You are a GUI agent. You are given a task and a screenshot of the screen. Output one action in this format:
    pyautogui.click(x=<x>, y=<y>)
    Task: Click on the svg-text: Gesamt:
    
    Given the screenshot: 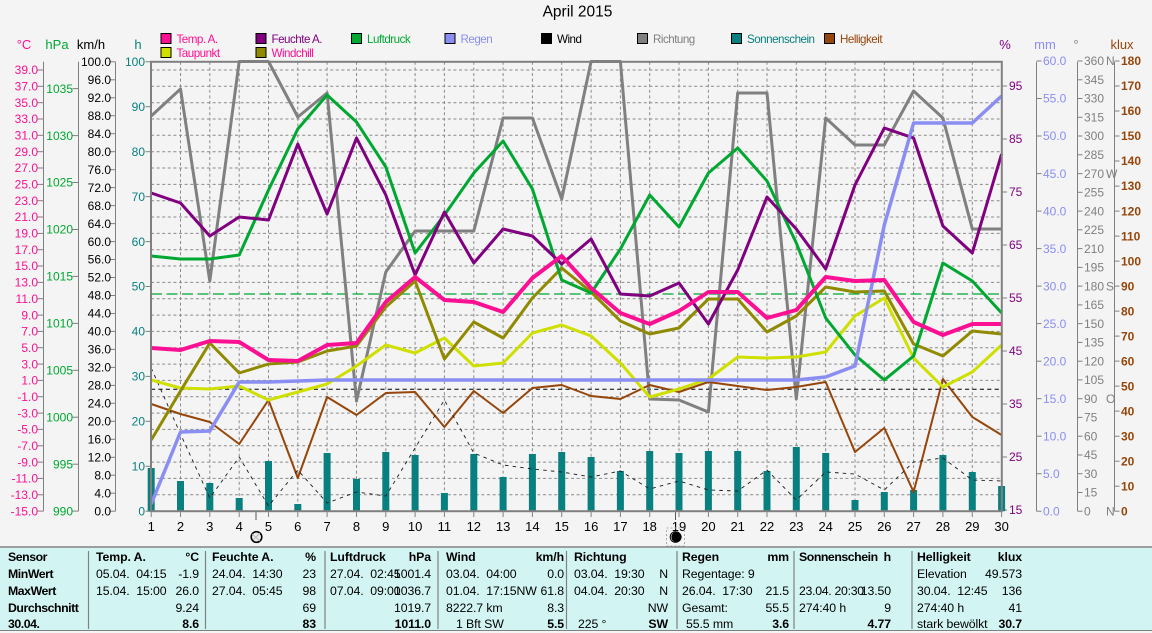 What is the action you would take?
    pyautogui.click(x=705, y=608)
    